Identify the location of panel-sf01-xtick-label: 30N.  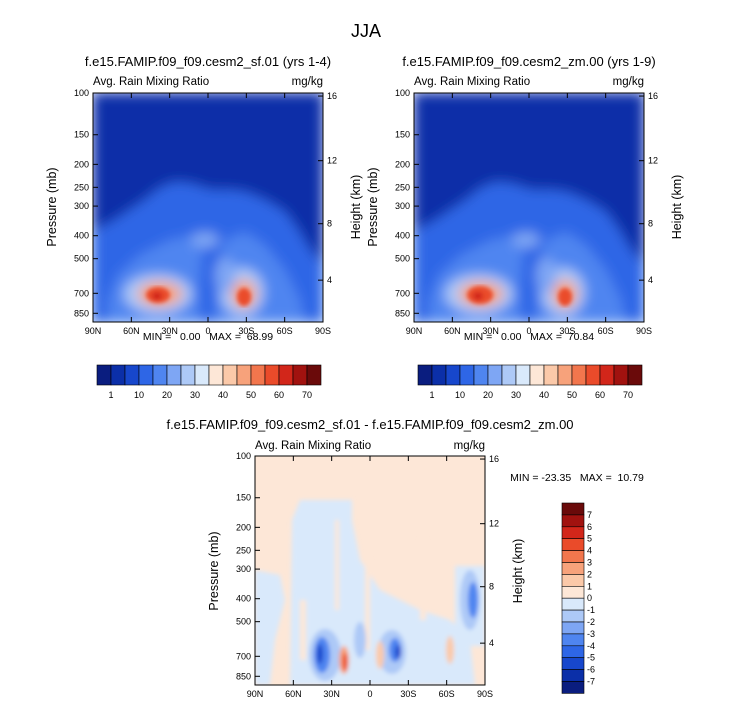
(169, 331).